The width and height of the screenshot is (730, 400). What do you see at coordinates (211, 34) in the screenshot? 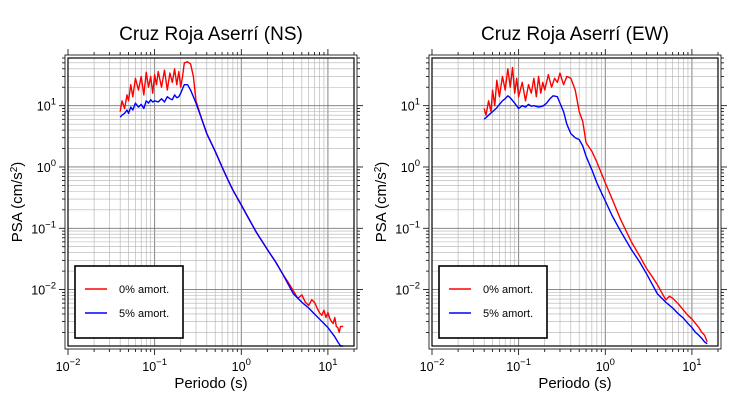
I see `chart-title: Cruz Roja Aserrí (NS)` at bounding box center [211, 34].